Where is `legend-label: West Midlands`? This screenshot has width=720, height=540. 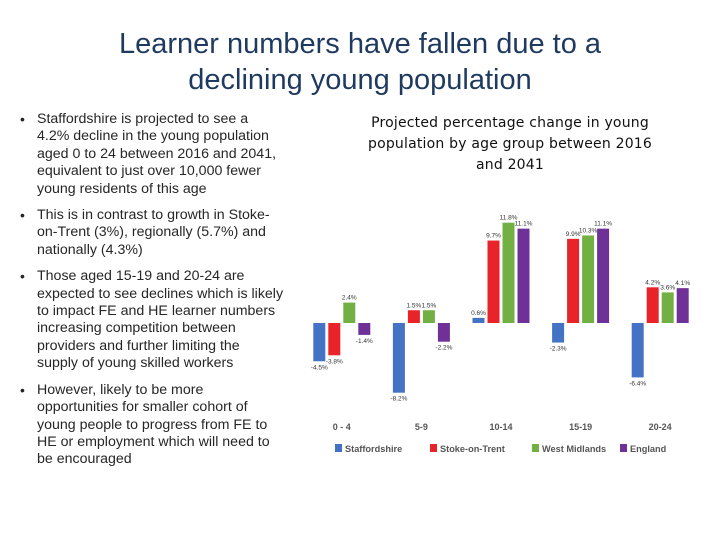 legend-label: West Midlands is located at coordinates (574, 449).